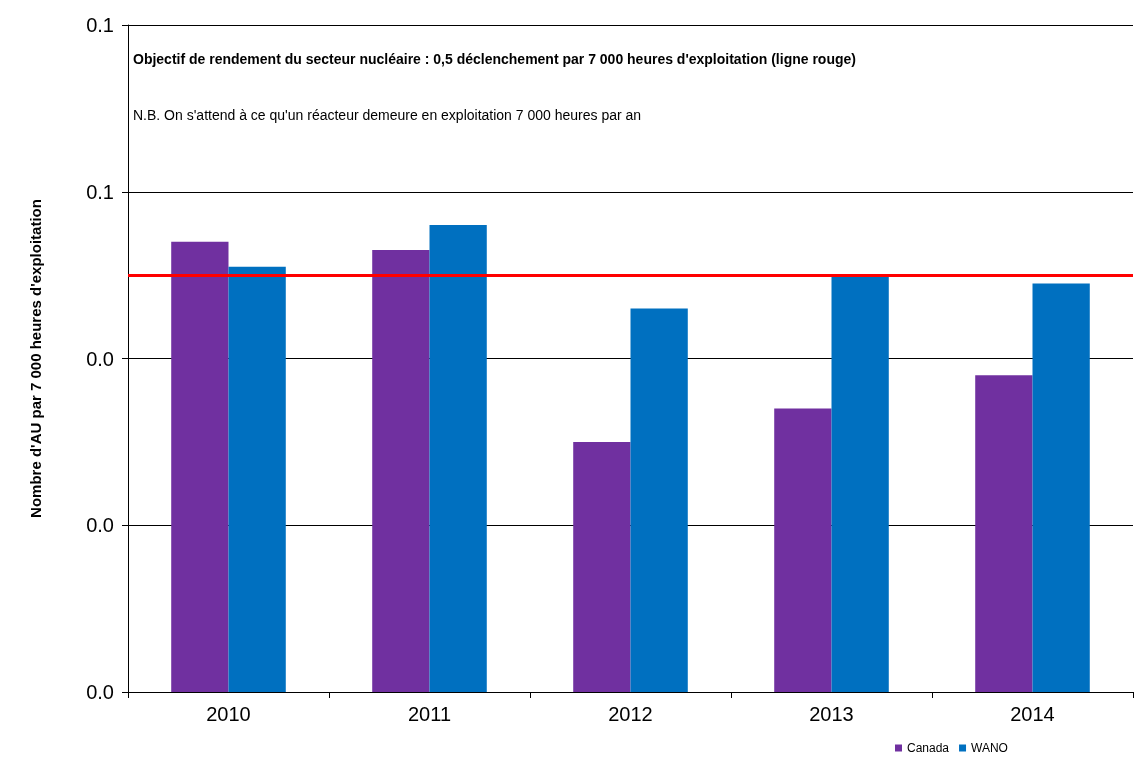  I want to click on y-axis-title: Nombre d'AU par 7 000 heures d'exploitation, so click(35, 358).